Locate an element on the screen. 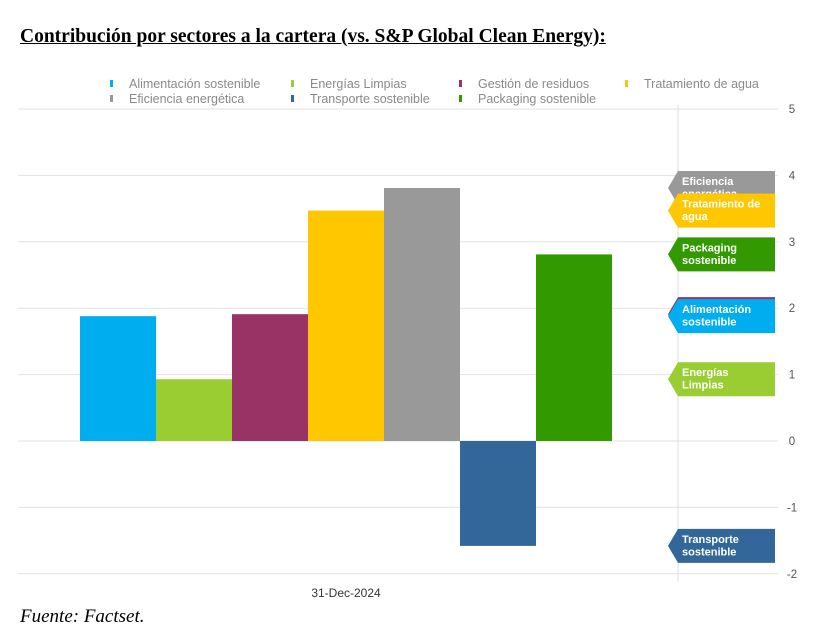  end-label-text: Alimentación is located at coordinates (716, 310).